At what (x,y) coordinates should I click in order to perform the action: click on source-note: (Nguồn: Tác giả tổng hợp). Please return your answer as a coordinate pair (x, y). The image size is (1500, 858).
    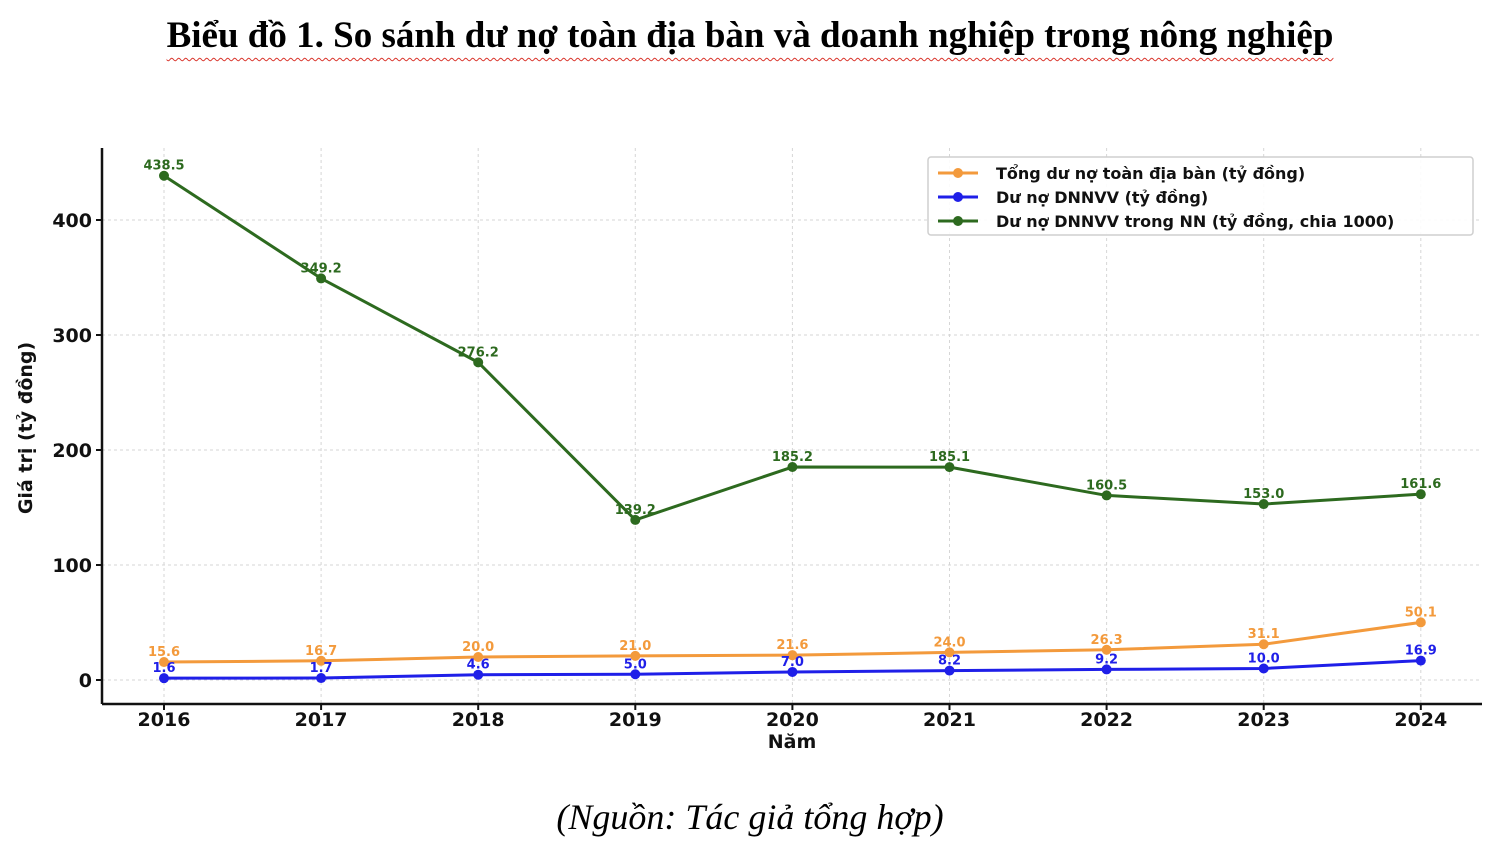
    Looking at the image, I should click on (750, 817).